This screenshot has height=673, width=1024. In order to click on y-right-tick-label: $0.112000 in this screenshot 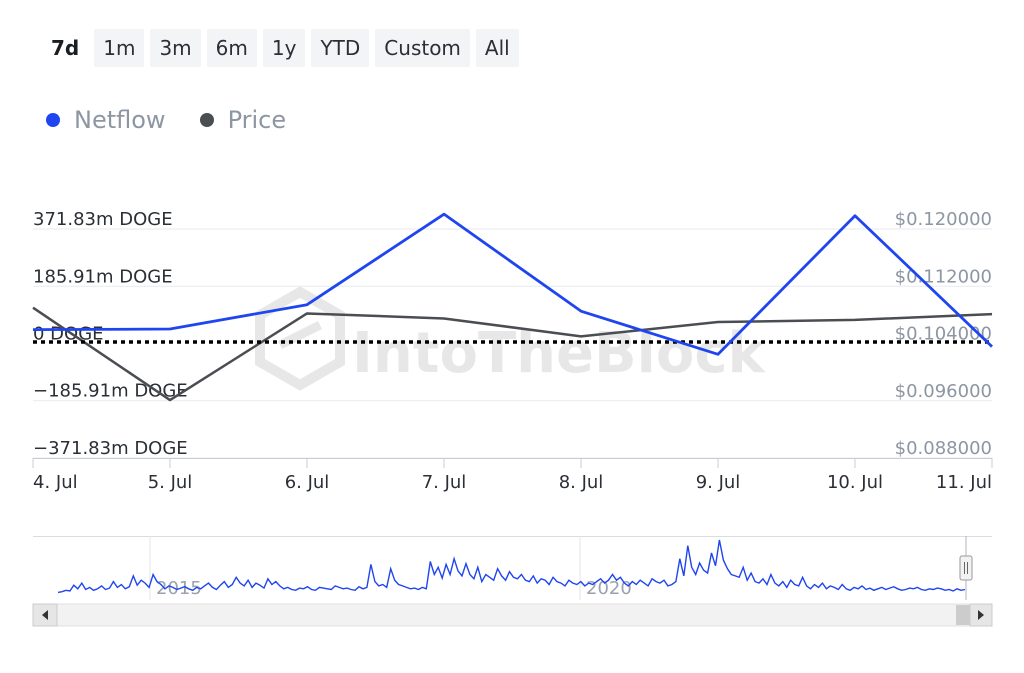, I will do `click(943, 276)`.